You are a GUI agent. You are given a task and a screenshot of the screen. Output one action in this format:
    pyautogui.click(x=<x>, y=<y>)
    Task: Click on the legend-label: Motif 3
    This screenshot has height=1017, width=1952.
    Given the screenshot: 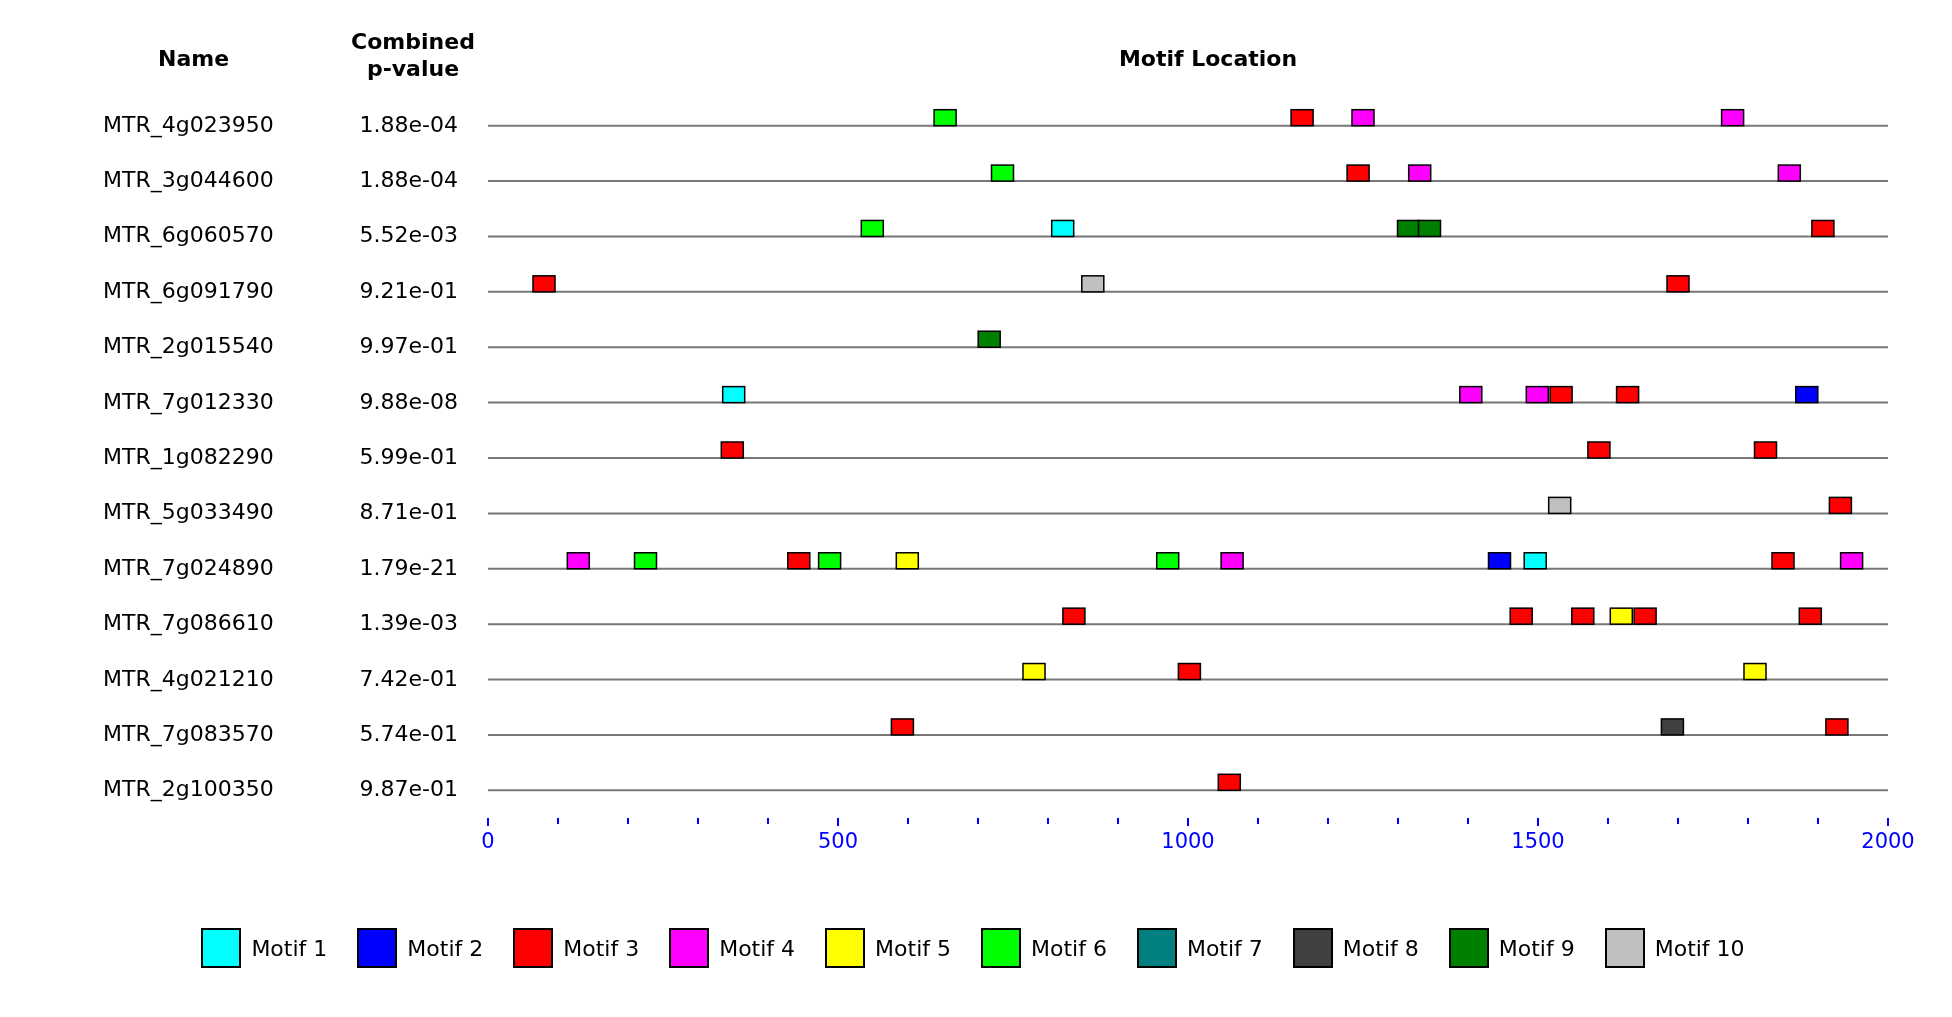 What is the action you would take?
    pyautogui.click(x=601, y=948)
    